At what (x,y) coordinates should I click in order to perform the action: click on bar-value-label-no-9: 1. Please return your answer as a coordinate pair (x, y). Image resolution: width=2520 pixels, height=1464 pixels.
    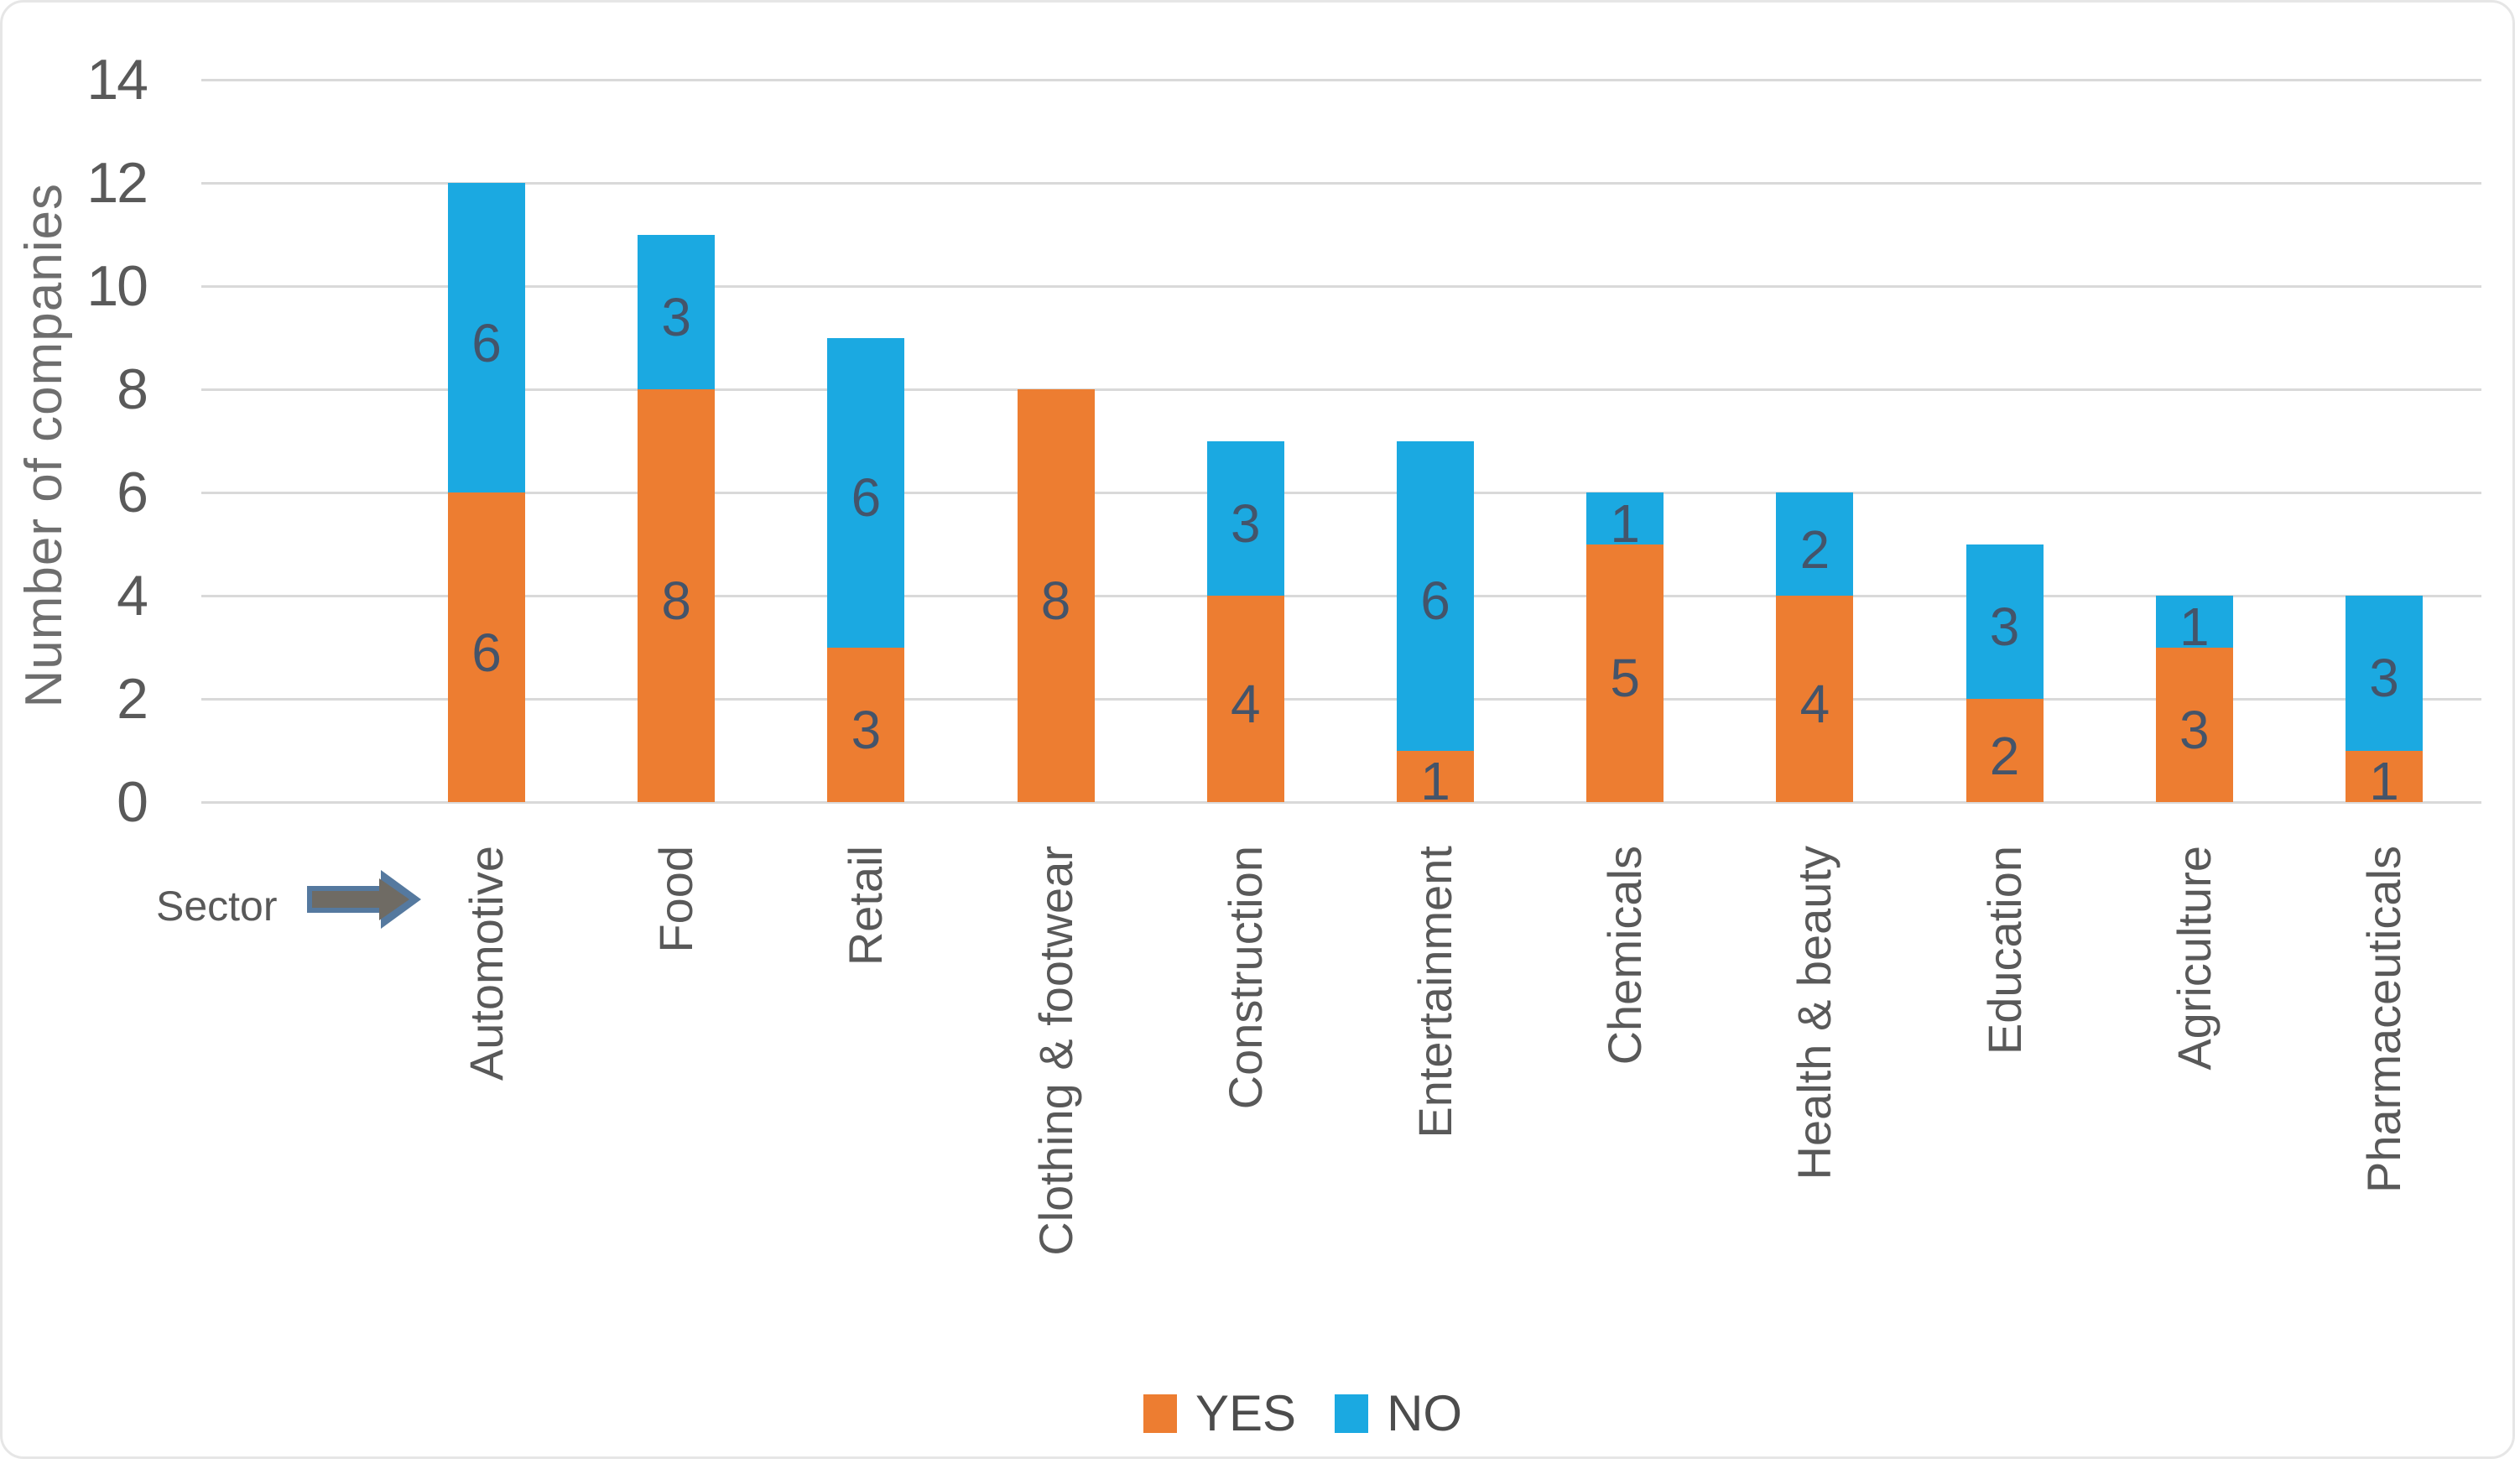
    Looking at the image, I should click on (2194, 626).